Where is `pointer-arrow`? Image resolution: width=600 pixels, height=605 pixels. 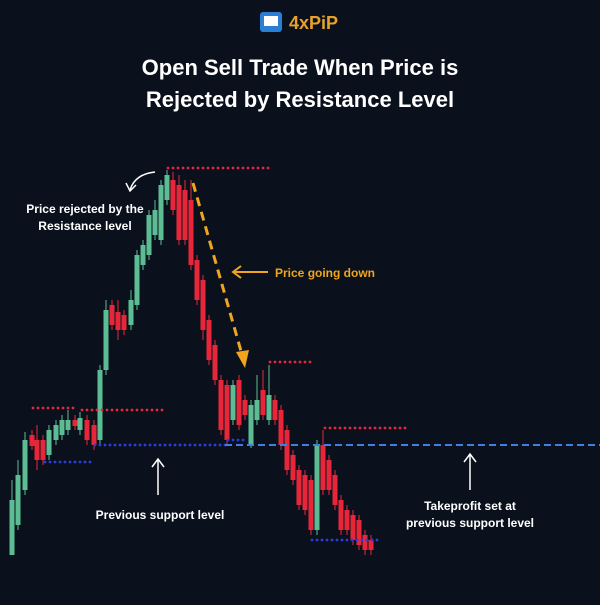 pointer-arrow is located at coordinates (142, 181).